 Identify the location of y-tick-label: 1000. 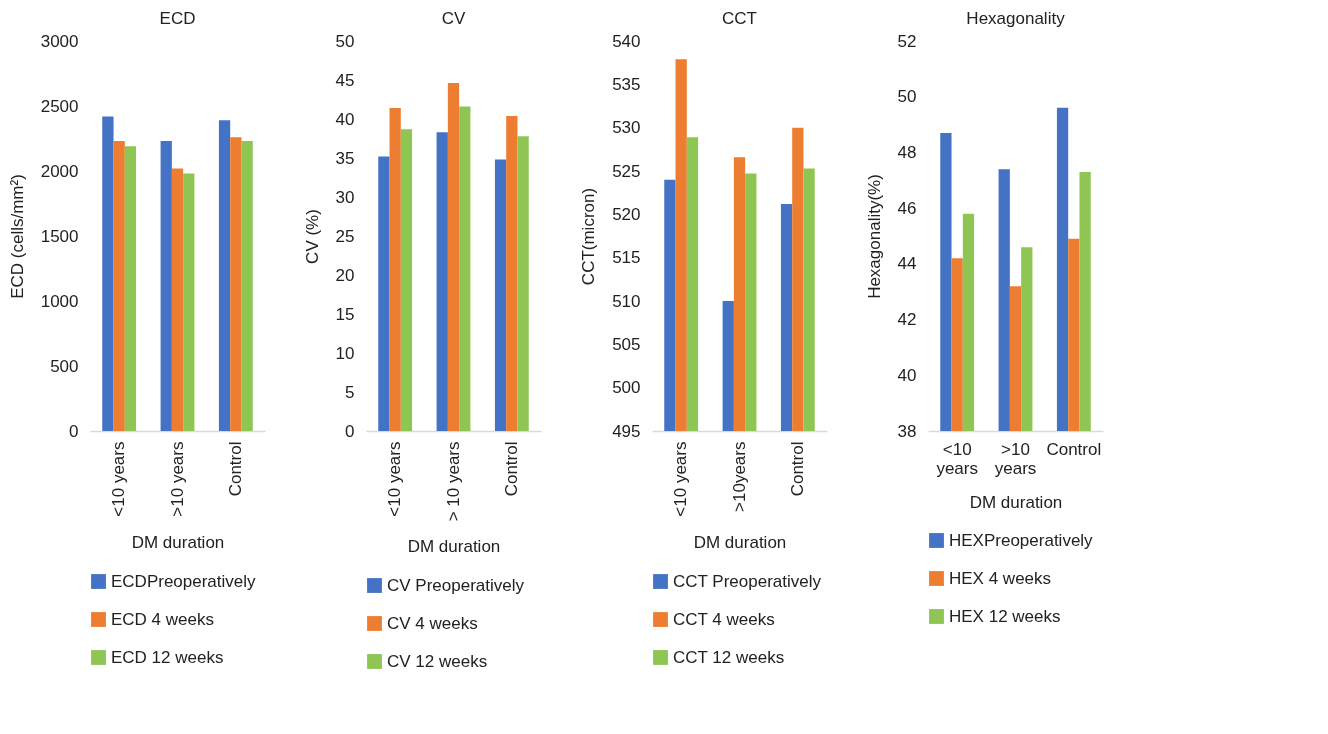
(59, 301).